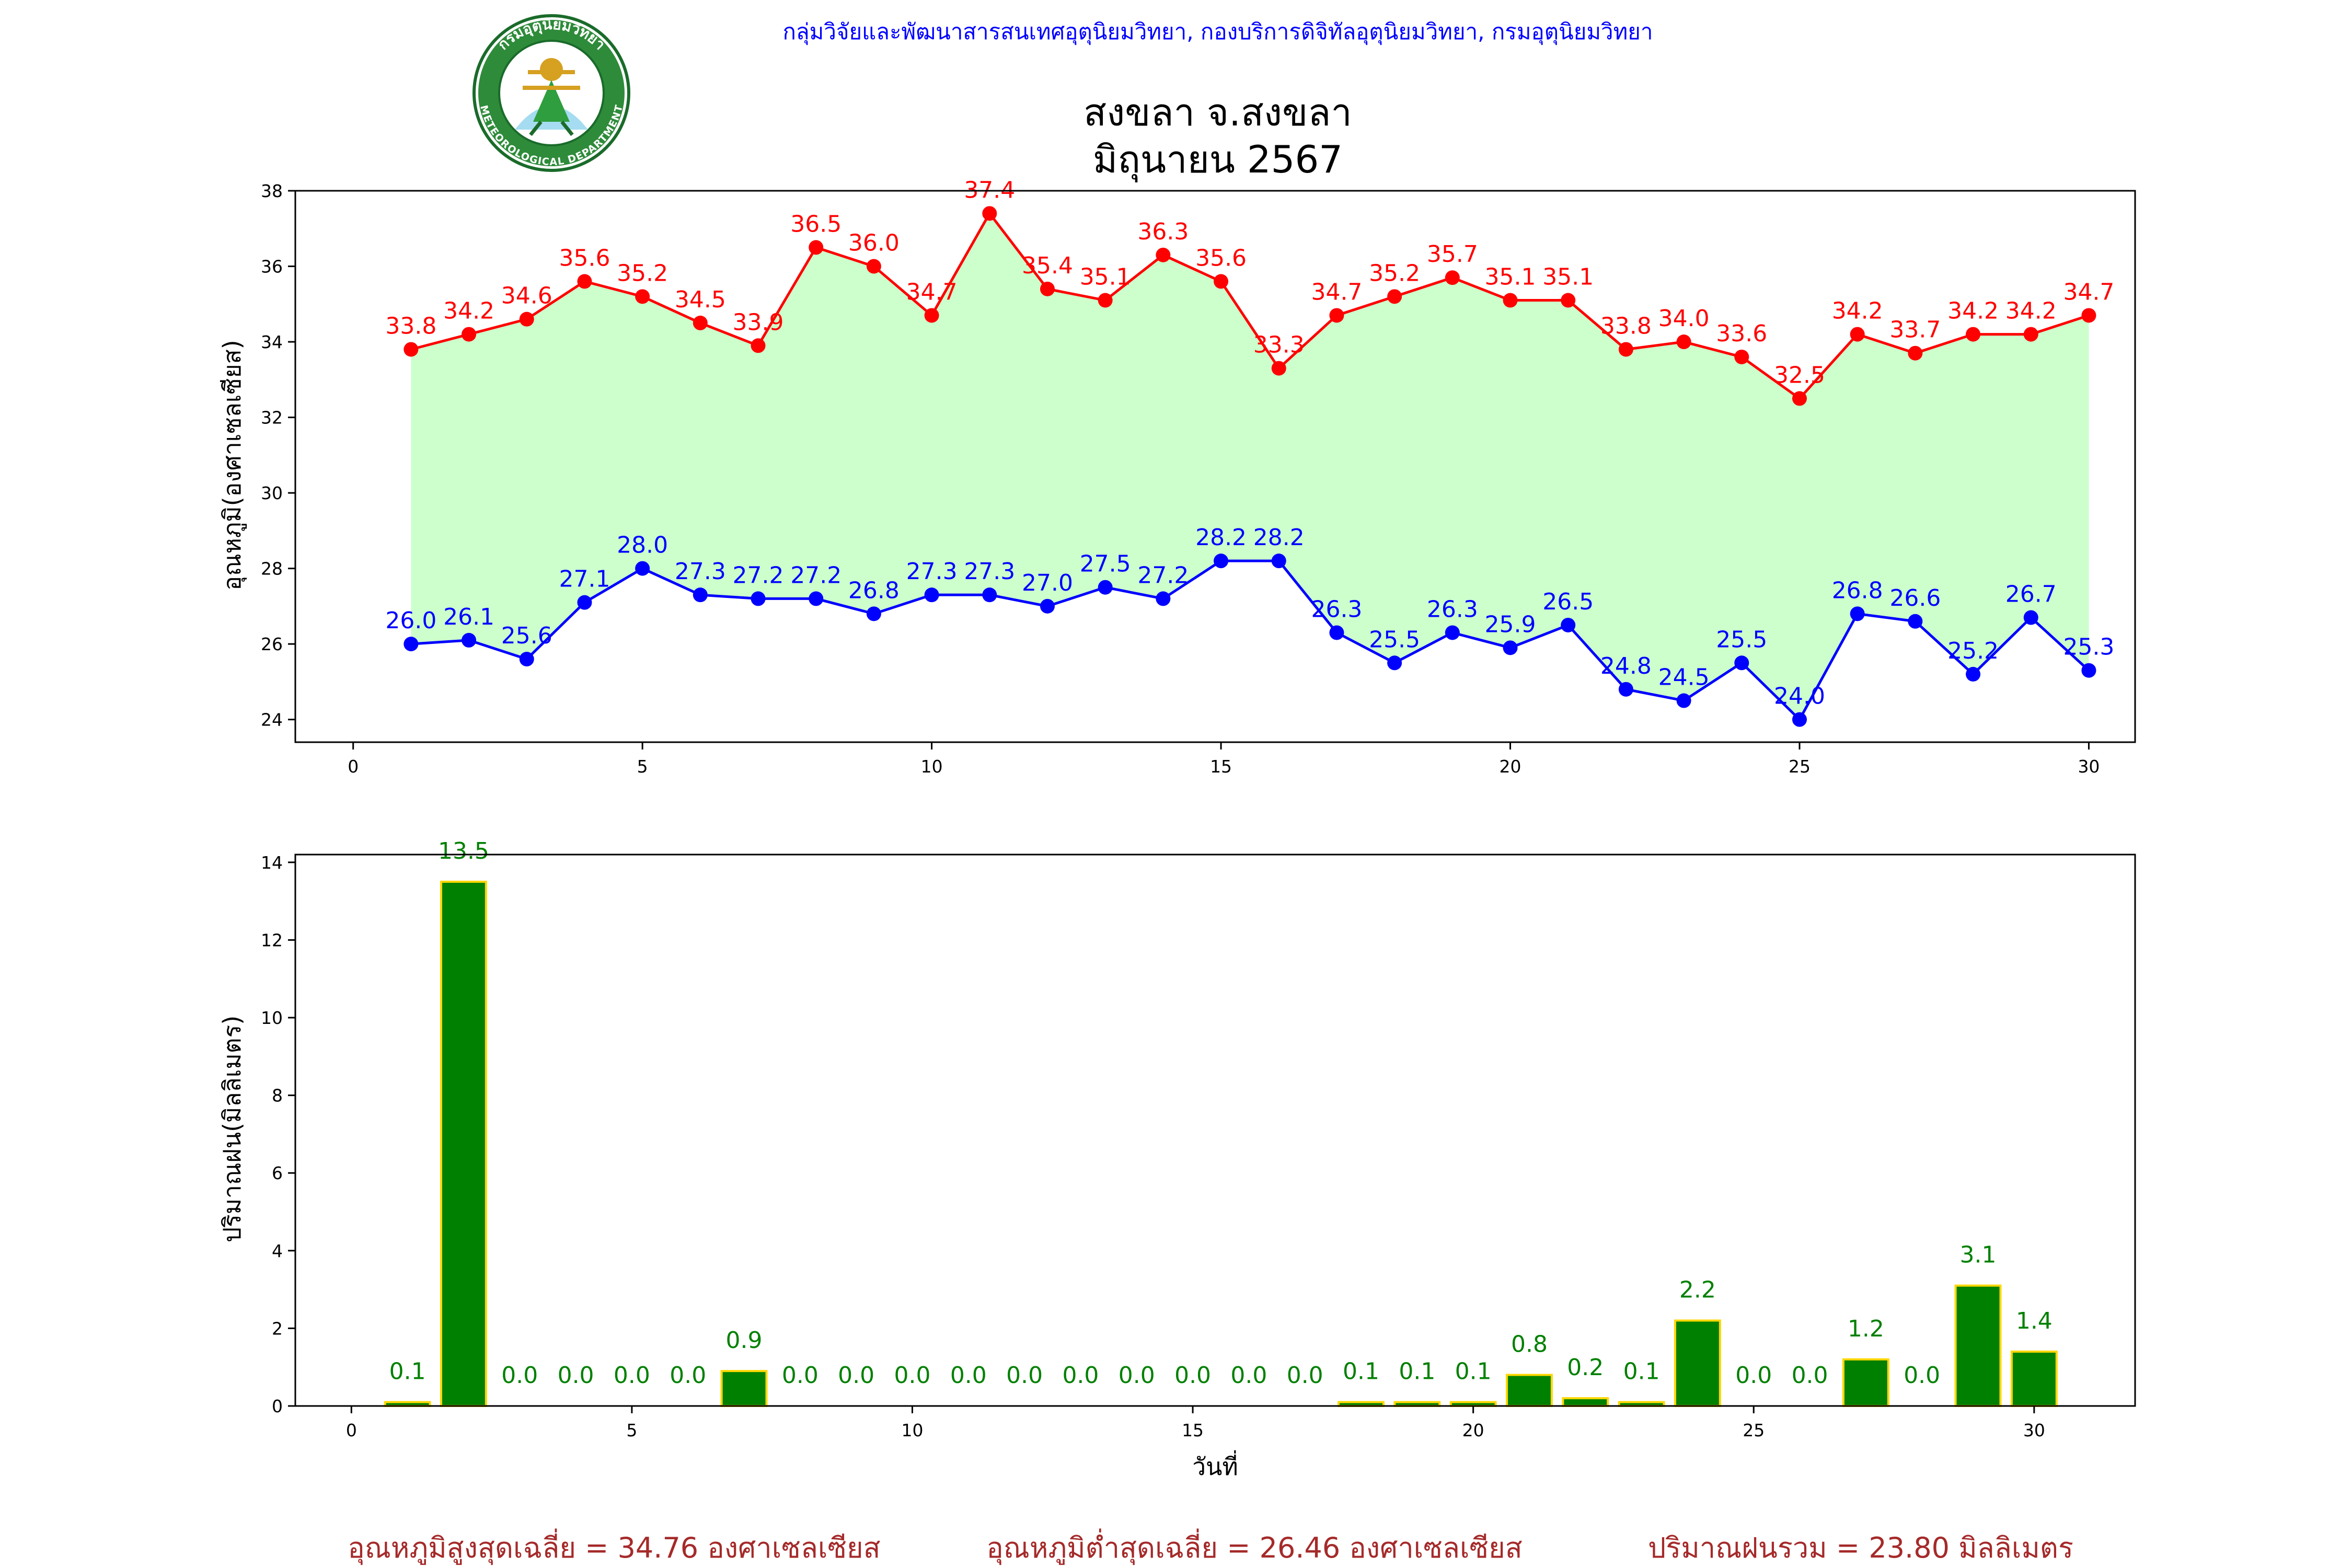 Image resolution: width=2352 pixels, height=1568 pixels. What do you see at coordinates (1047, 583) in the screenshot?
I see `min-temperature-label: 27.0` at bounding box center [1047, 583].